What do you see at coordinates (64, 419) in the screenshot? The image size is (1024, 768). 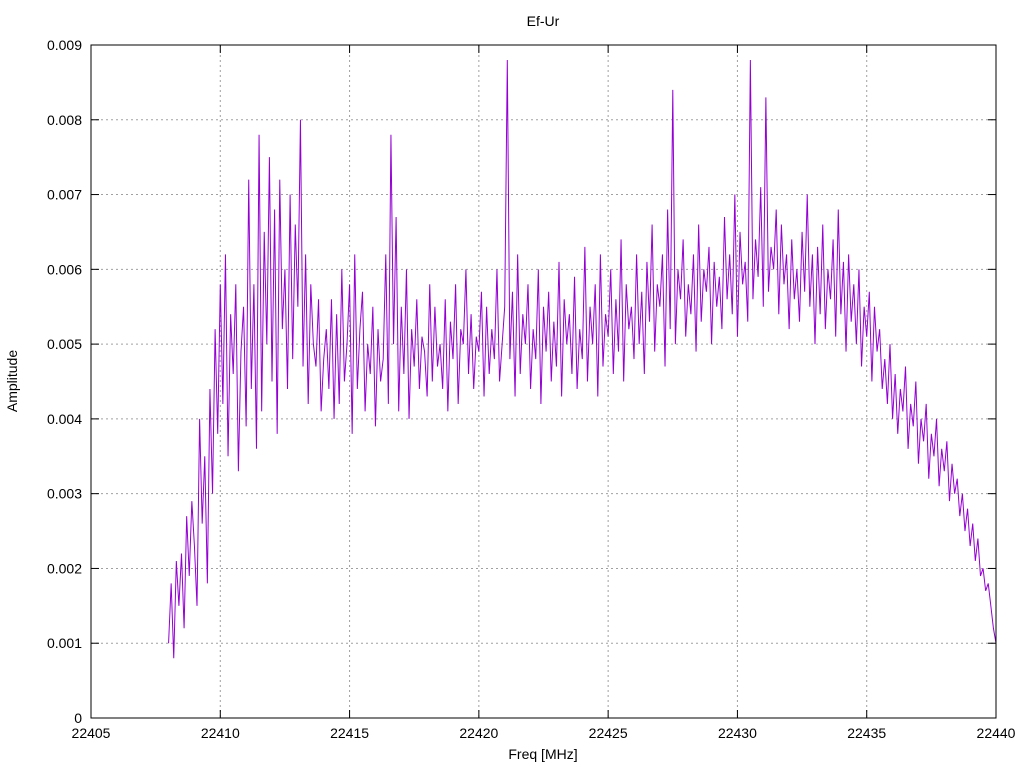 I see `y-tick-label: 0.004` at bounding box center [64, 419].